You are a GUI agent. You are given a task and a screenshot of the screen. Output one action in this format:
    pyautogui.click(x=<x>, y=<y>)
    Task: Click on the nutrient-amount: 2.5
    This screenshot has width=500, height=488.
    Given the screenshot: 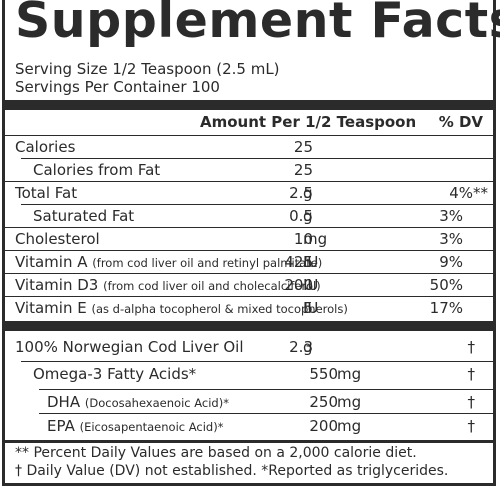 What is the action you would take?
    pyautogui.click(x=301, y=193)
    